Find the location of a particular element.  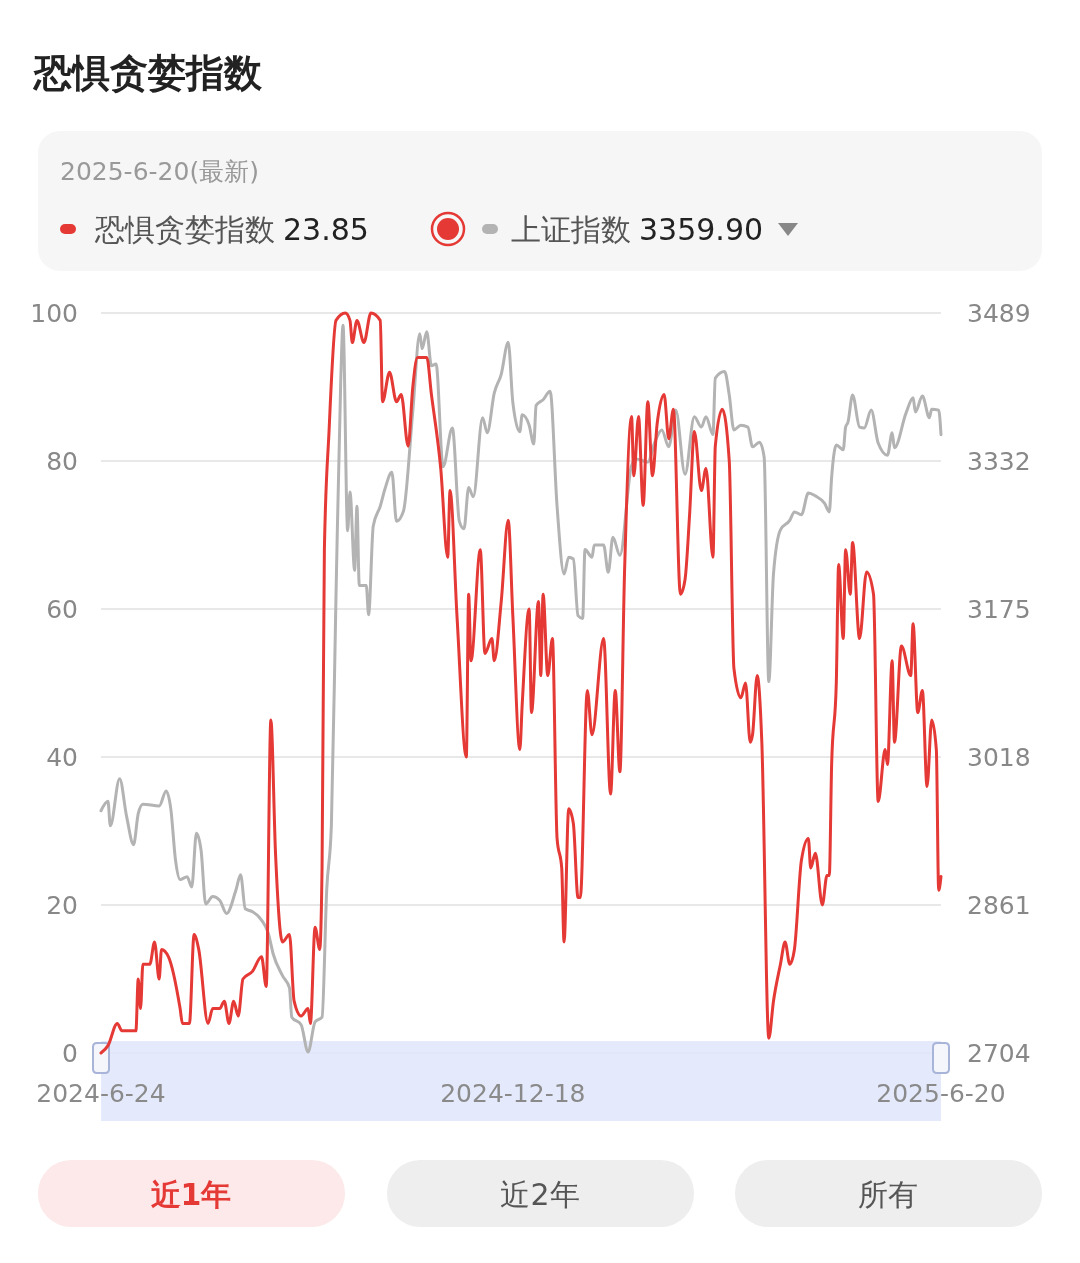

y-tick-label: 20 is located at coordinates (62, 905).